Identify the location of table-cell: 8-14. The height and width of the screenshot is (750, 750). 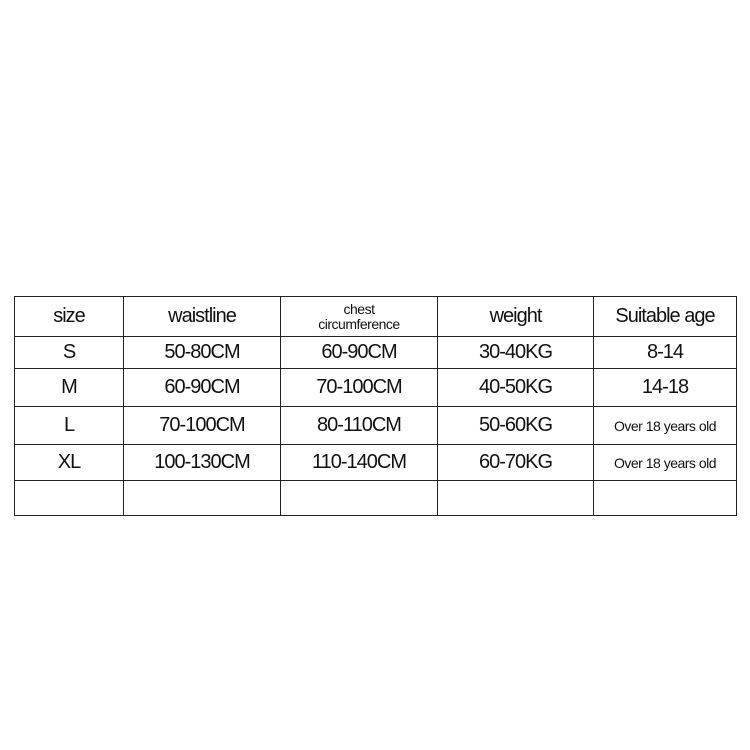
(665, 352).